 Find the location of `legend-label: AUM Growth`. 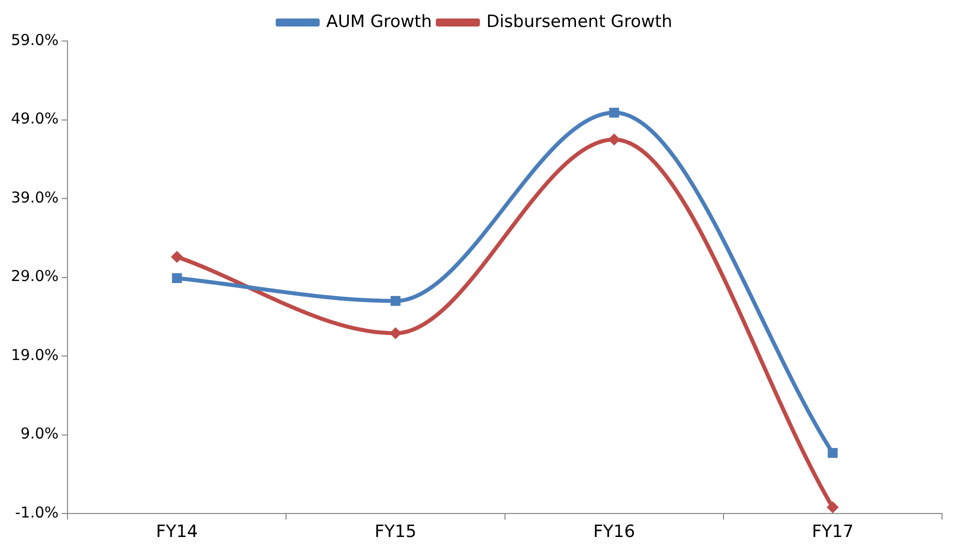

legend-label: AUM Growth is located at coordinates (379, 22).